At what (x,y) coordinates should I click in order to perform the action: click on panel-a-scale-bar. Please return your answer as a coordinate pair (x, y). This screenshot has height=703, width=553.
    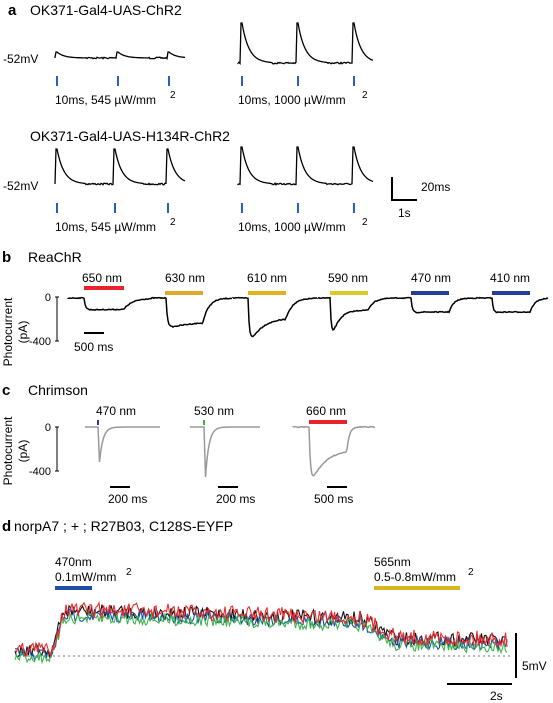
    Looking at the image, I should click on (404, 189).